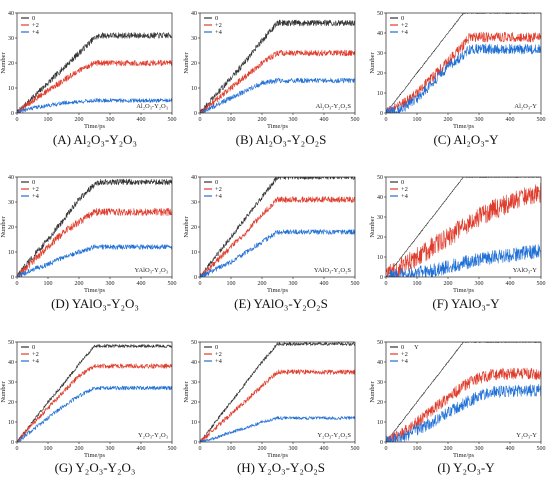 This screenshot has height=494, width=550. What do you see at coordinates (95, 303) in the screenshot?
I see `panel-caption: (D) YAlO₃-Y₂O₃` at bounding box center [95, 303].